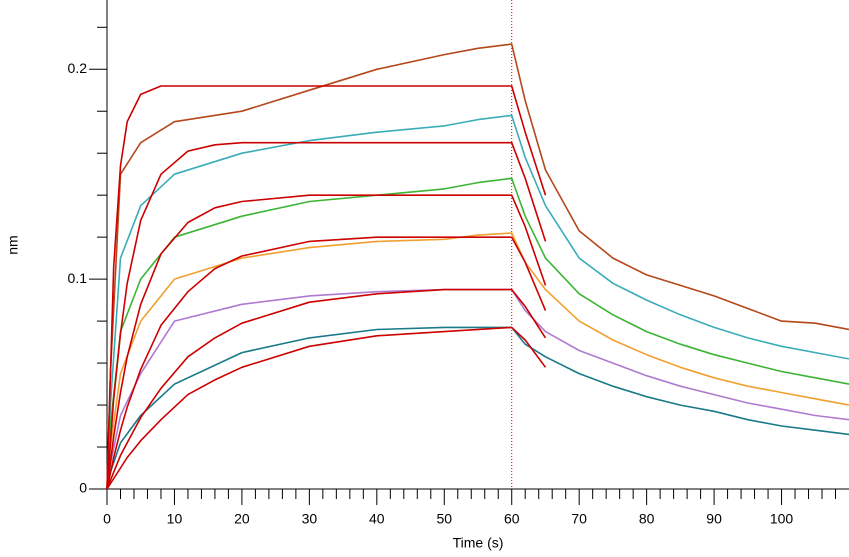 The width and height of the screenshot is (849, 557). Describe the element at coordinates (78, 68) in the screenshot. I see `y-tick-label: 0.2` at that location.